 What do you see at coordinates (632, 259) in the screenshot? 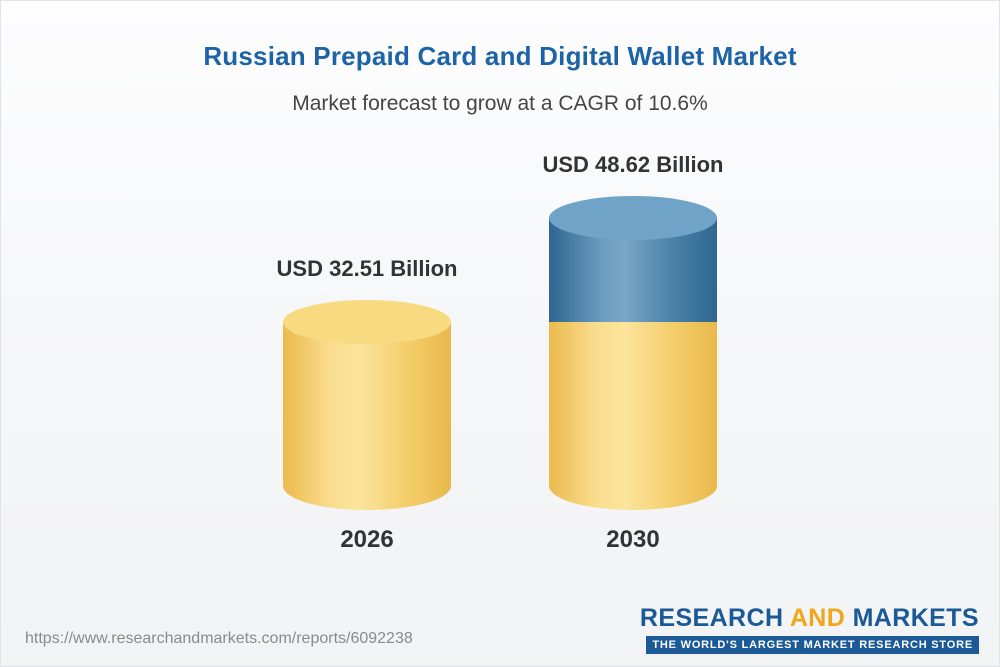
I see `bar-2030-growth-segment` at bounding box center [632, 259].